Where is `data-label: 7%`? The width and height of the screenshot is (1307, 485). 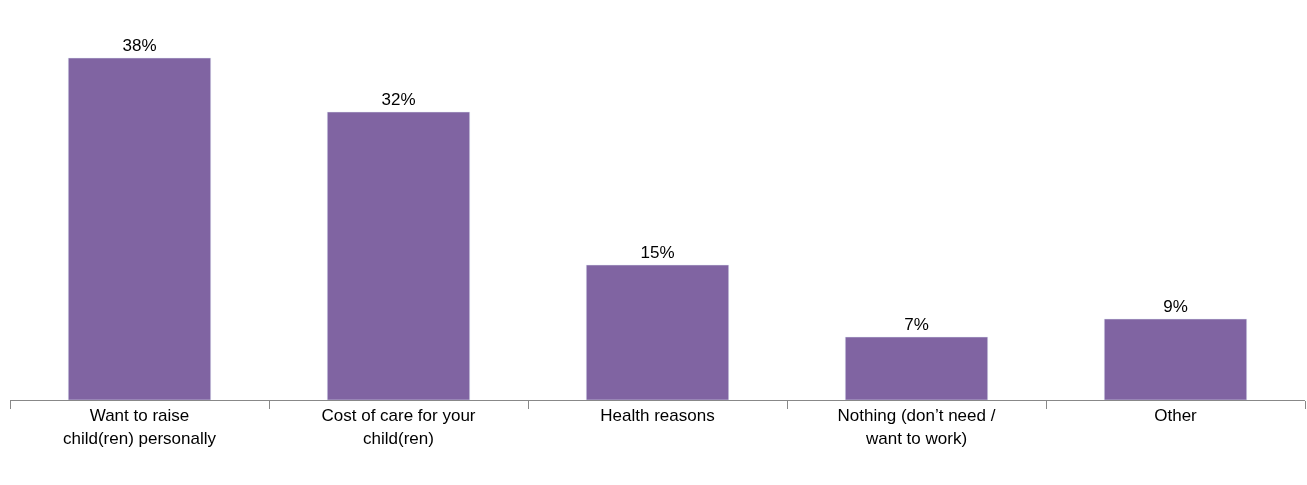
data-label: 7% is located at coordinates (916, 324).